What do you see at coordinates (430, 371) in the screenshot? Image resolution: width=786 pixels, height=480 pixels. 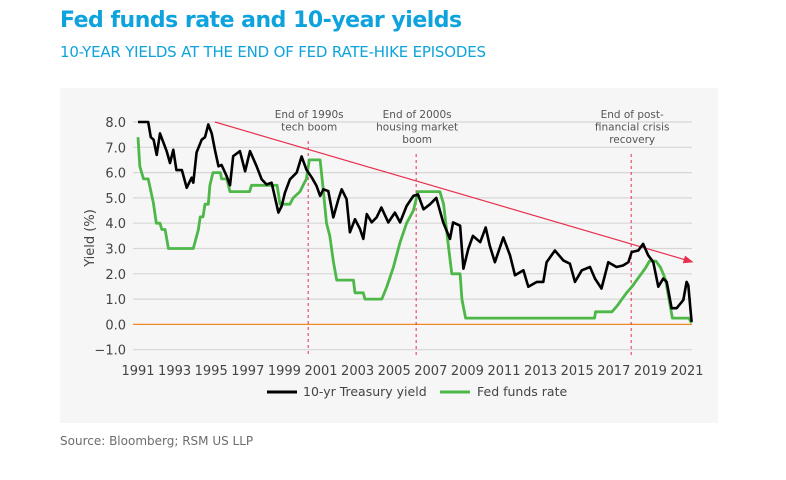 I see `x-tick-label: 2007` at bounding box center [430, 371].